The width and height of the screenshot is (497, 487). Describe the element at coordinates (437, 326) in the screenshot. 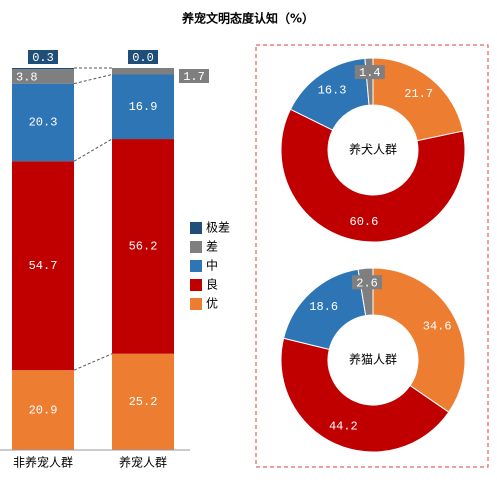

I see `value-label: 34.6` at that location.